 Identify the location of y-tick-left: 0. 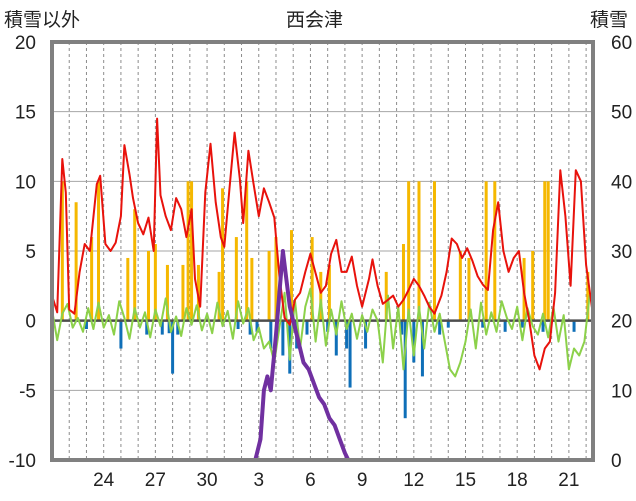
(30, 322).